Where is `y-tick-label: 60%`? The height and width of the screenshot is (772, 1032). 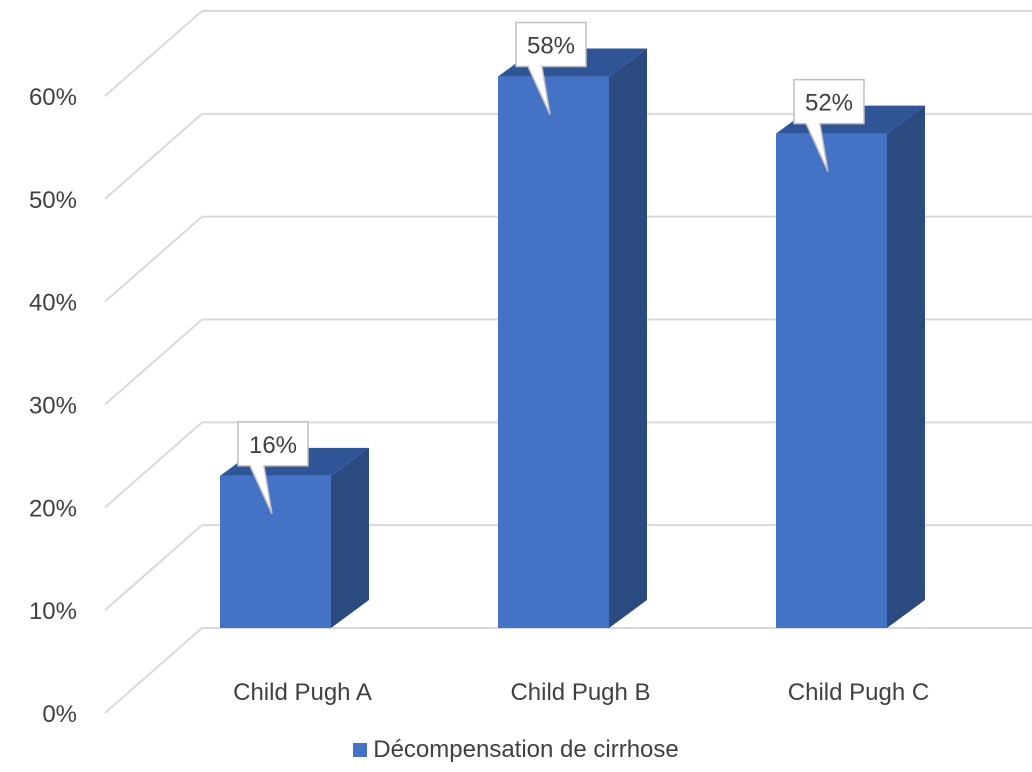
y-tick-label: 60% is located at coordinates (53, 97).